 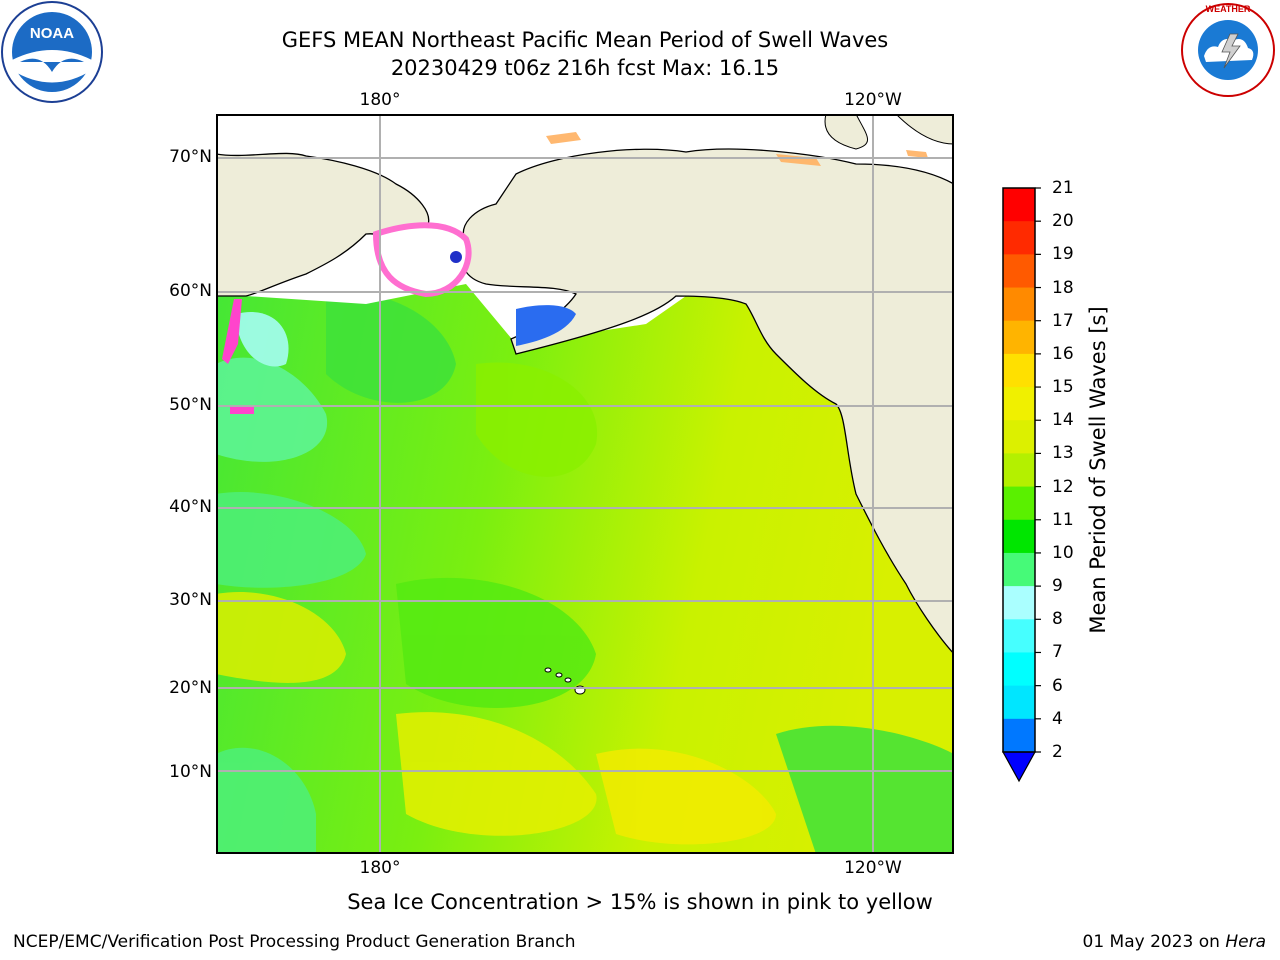 I want to click on lat-label-60n: 60°N, so click(x=190, y=291).